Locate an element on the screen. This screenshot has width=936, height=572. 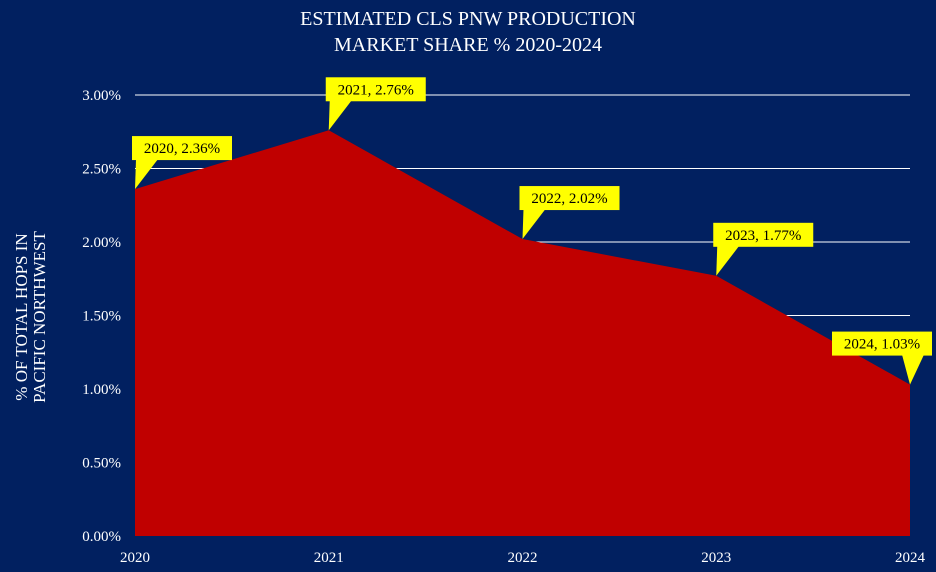
data-label-text: 2024, 1.03% is located at coordinates (882, 345).